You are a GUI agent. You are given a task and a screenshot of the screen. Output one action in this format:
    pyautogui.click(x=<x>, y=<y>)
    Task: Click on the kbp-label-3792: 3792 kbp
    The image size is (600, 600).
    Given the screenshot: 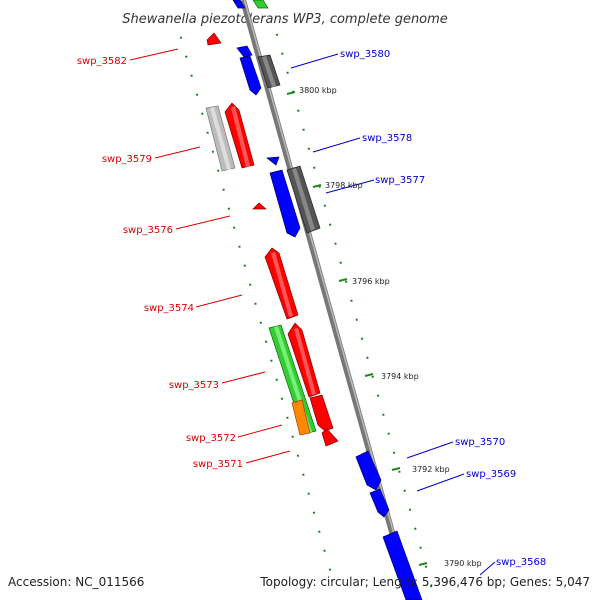 What is the action you would take?
    pyautogui.click(x=431, y=469)
    